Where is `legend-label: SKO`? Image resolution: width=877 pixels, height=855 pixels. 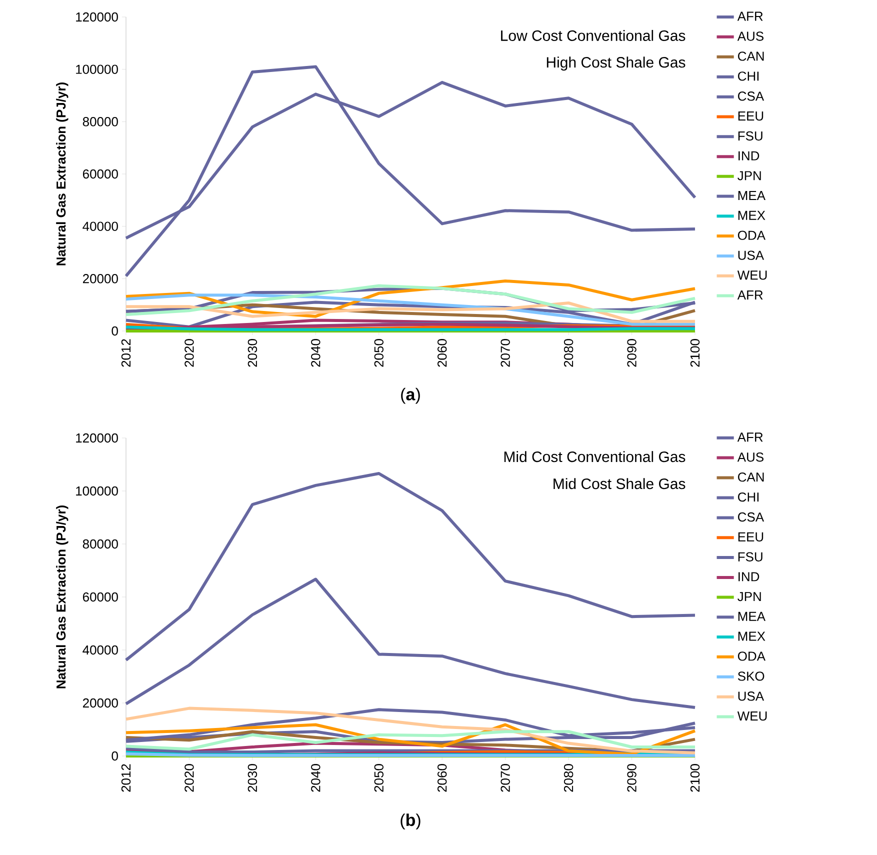
legend-label: SKO is located at coordinates (751, 676).